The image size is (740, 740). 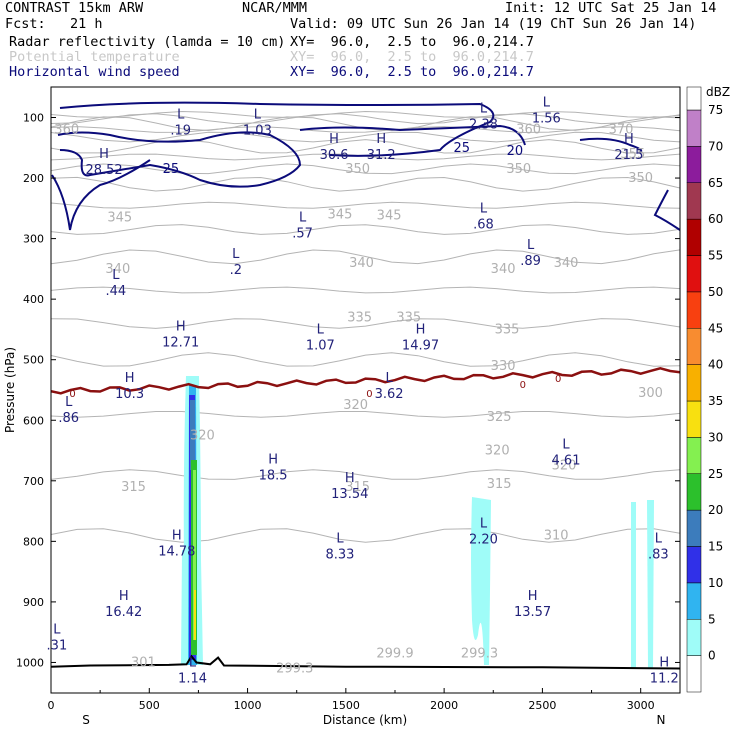 What do you see at coordinates (715, 474) in the screenshot?
I see `colorbar-level-label: 25` at bounding box center [715, 474].